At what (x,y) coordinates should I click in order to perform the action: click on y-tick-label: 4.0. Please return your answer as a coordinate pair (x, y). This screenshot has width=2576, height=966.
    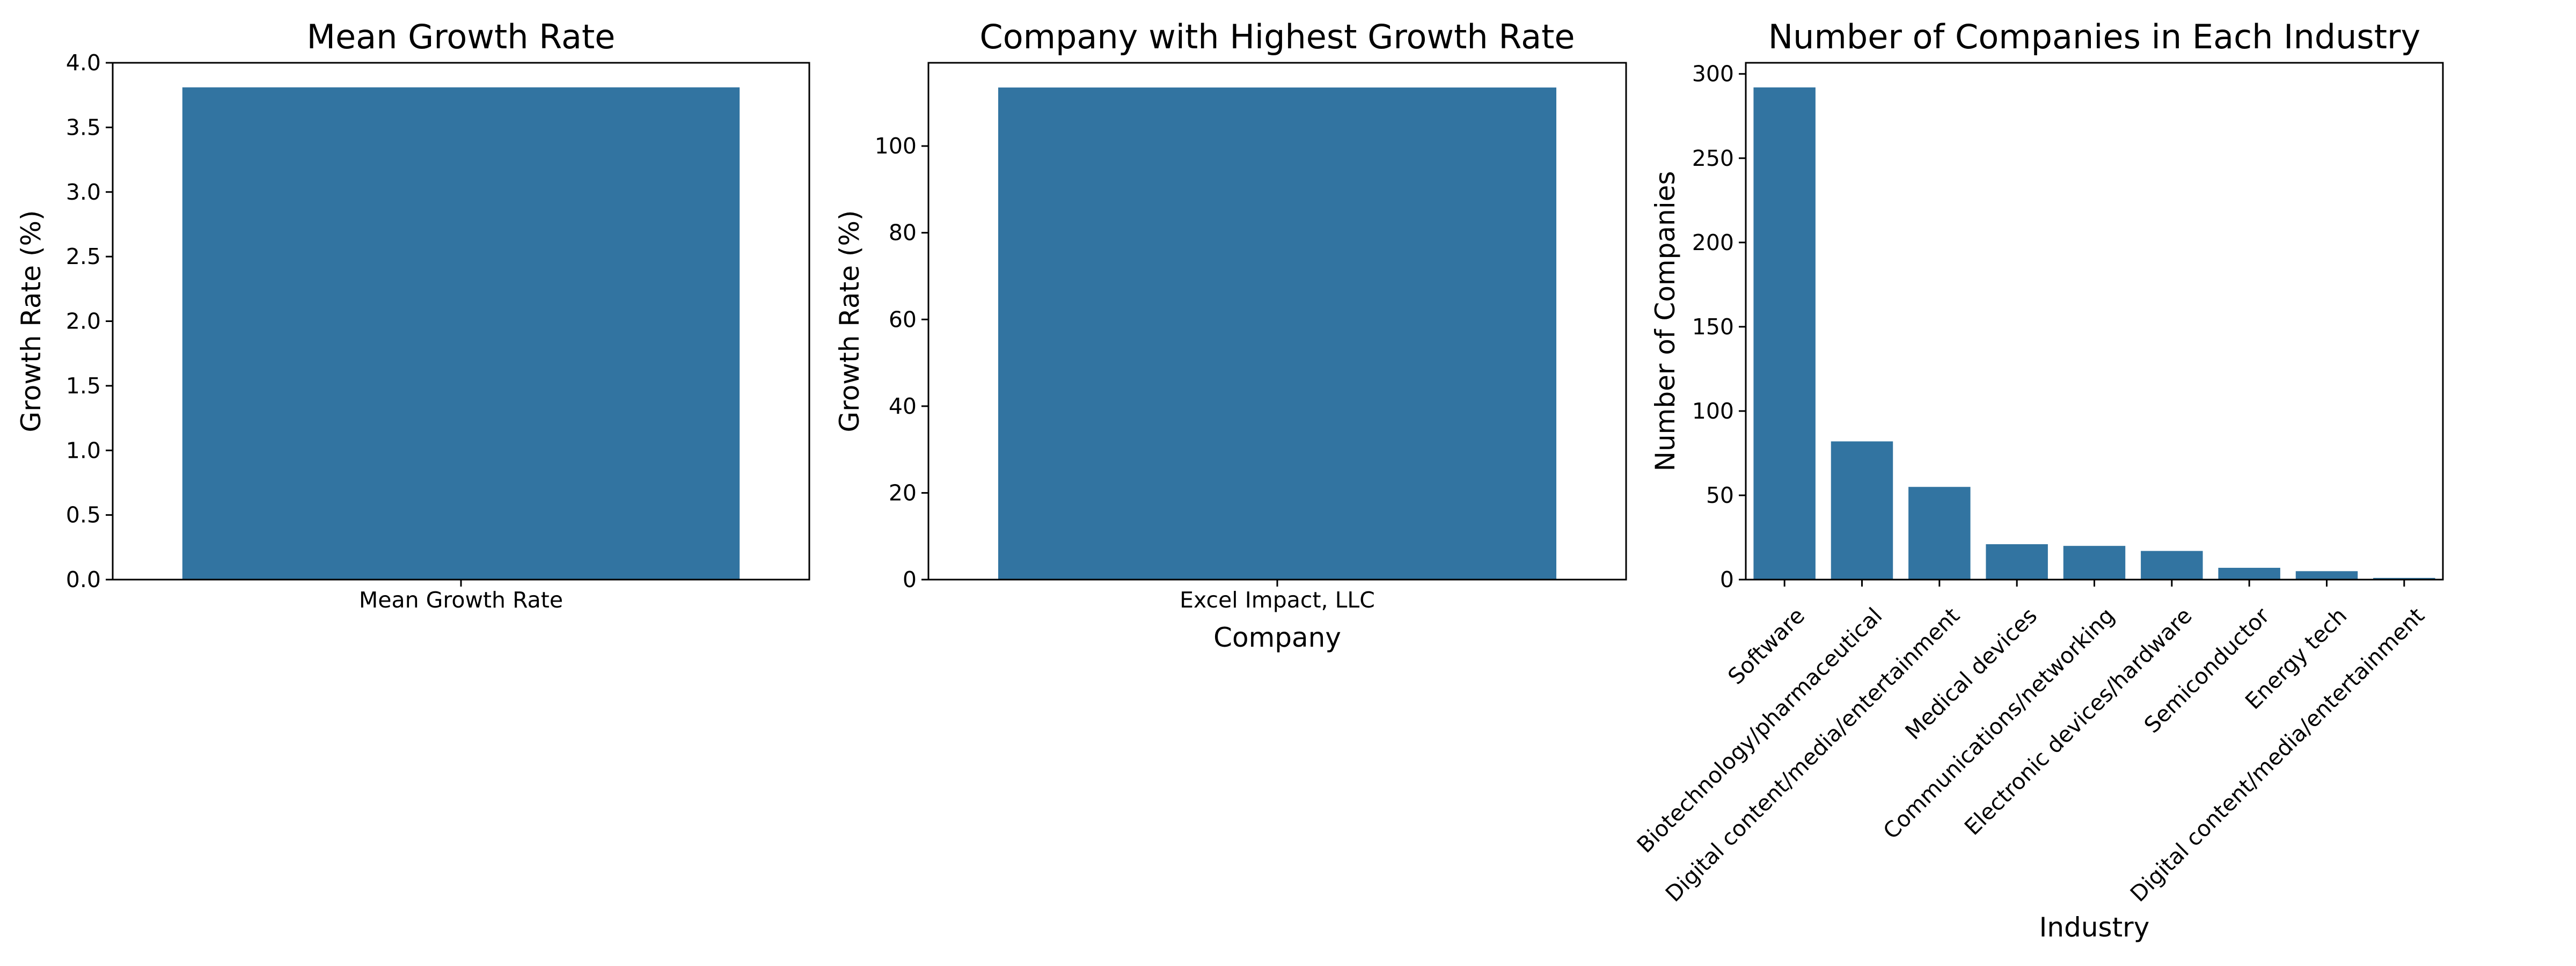
    Looking at the image, I should click on (83, 63).